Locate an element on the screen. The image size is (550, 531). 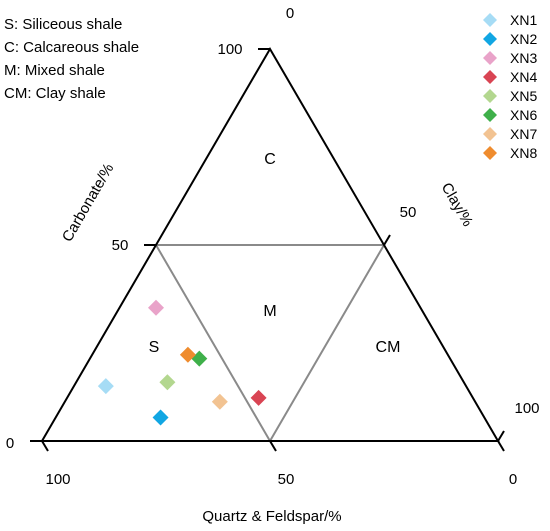
data-point-xn2 is located at coordinates (160, 417).